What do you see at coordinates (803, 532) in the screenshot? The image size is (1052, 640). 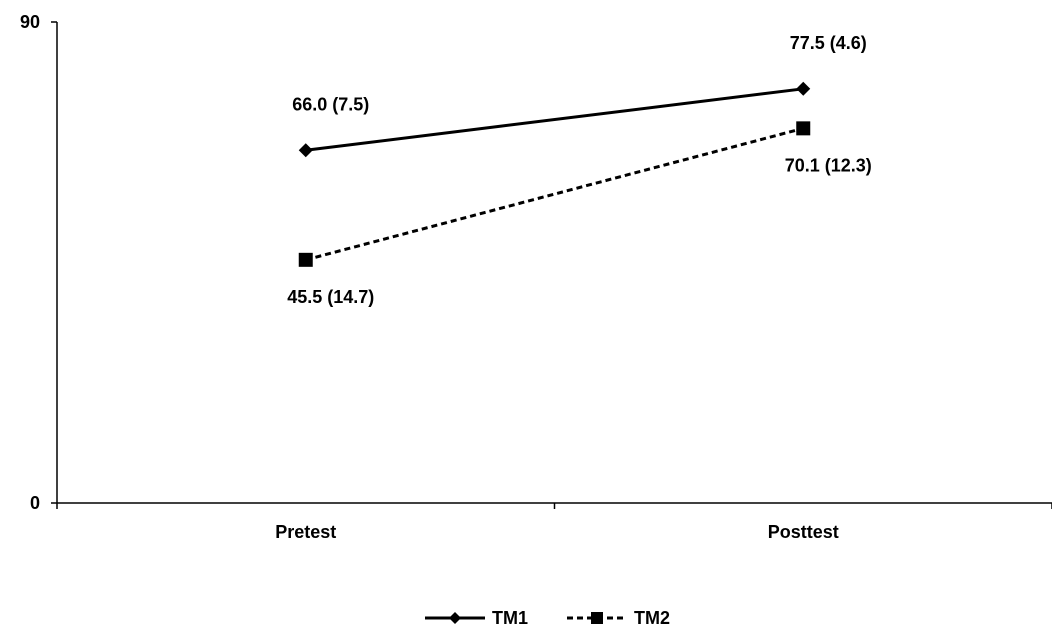 I see `x-tick-label: Posttest` at bounding box center [803, 532].